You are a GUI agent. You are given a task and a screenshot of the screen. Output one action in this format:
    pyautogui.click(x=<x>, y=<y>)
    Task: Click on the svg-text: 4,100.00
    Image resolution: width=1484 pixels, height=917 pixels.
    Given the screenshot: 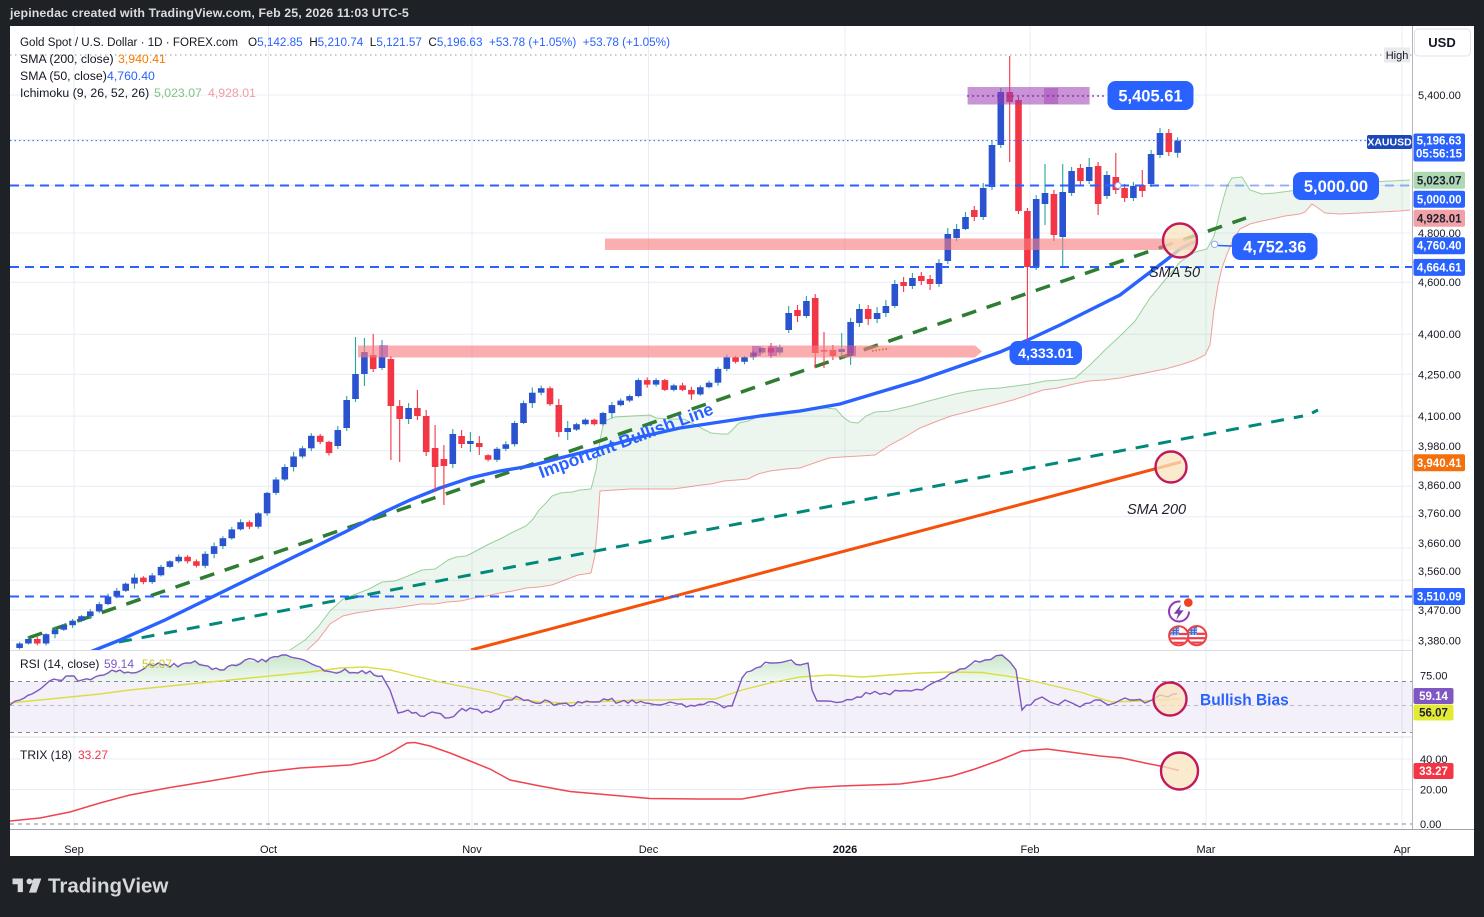 What is the action you would take?
    pyautogui.click(x=1439, y=417)
    